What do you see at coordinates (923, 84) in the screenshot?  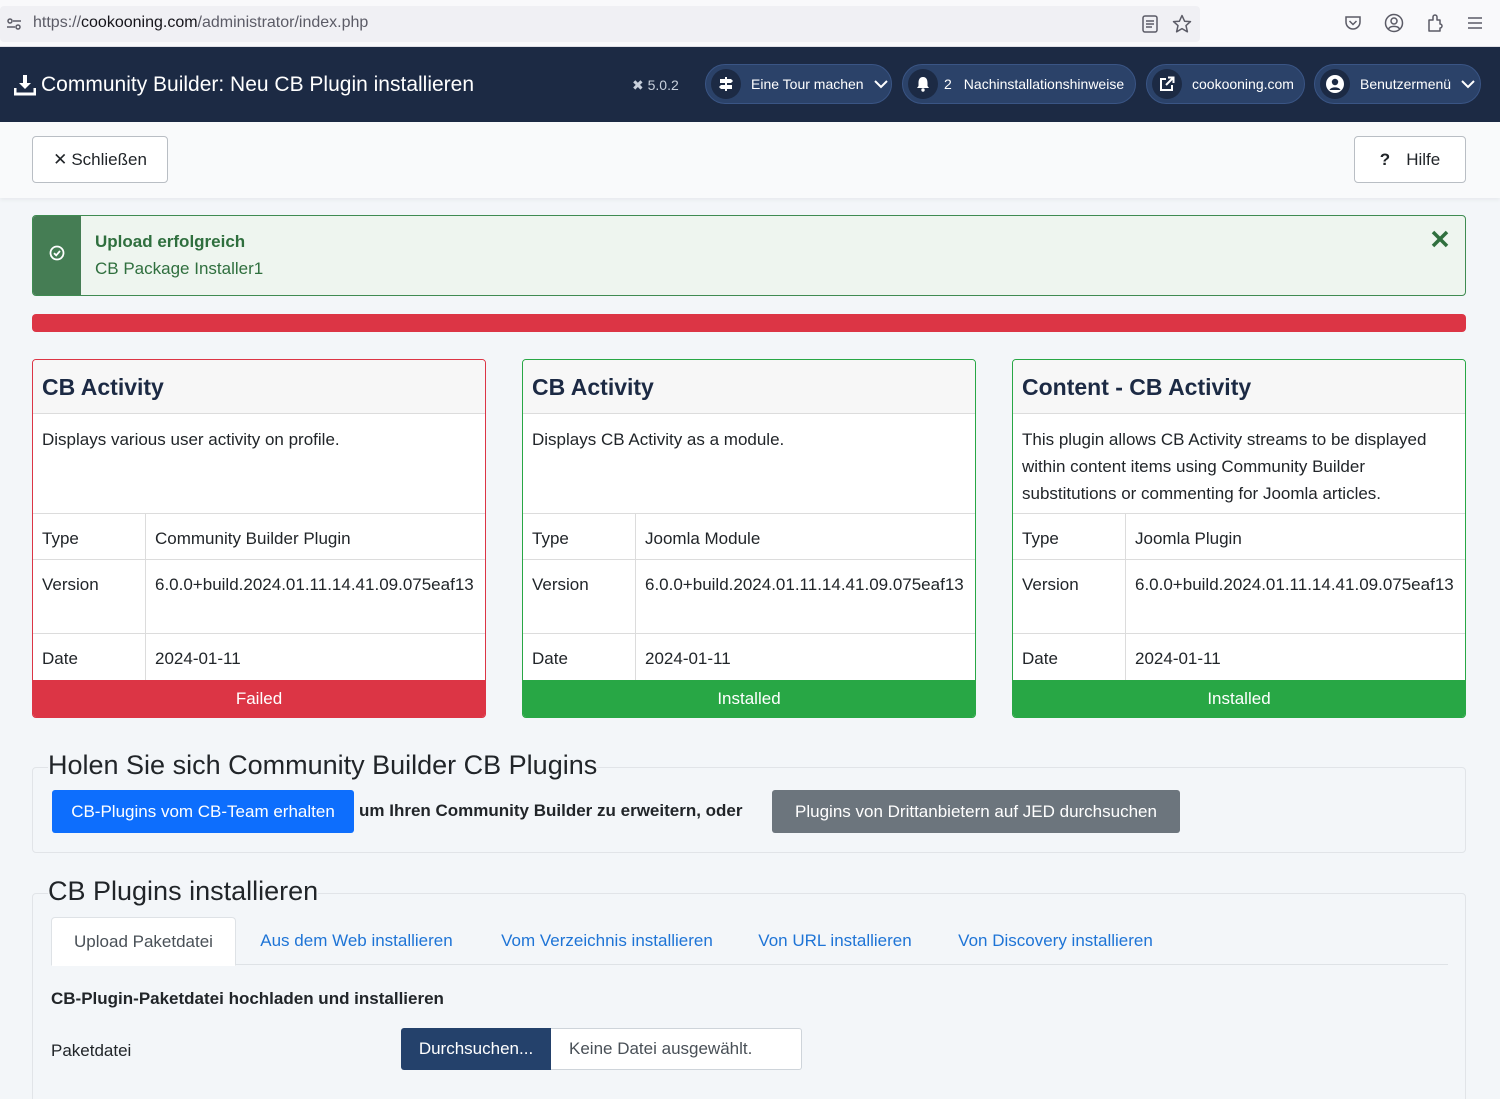 I see `bell-icon` at bounding box center [923, 84].